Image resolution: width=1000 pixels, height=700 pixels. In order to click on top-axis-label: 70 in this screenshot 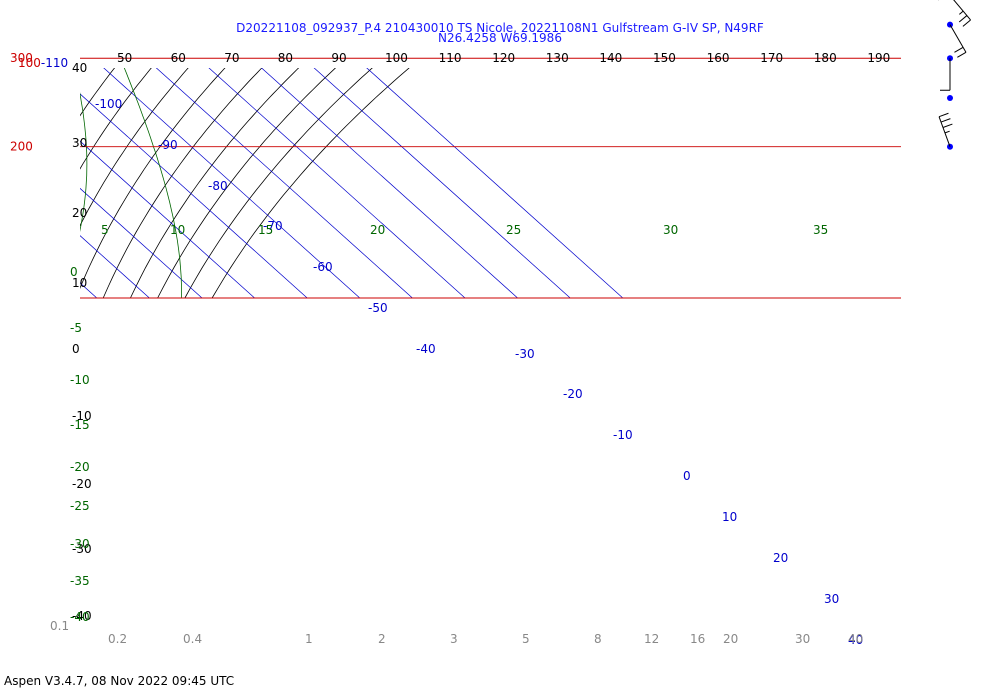, I will do `click(231, 58)`.